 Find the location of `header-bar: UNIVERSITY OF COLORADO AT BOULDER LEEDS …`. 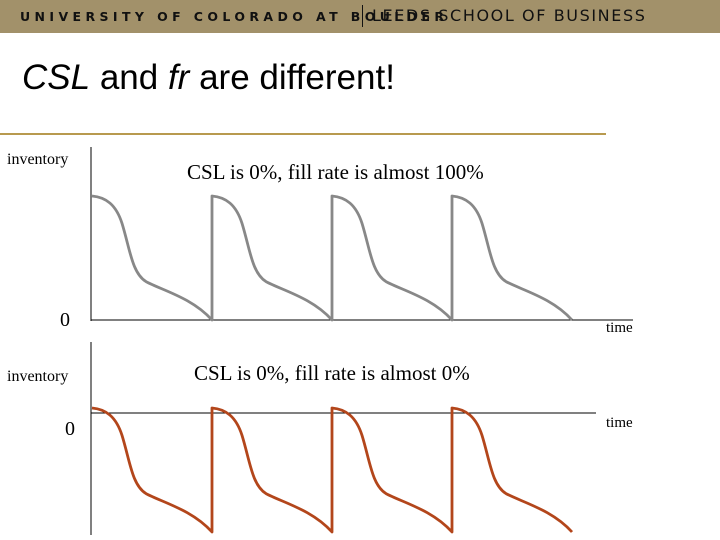

header-bar: UNIVERSITY OF COLORADO AT BOULDER LEEDS … is located at coordinates (360, 16).